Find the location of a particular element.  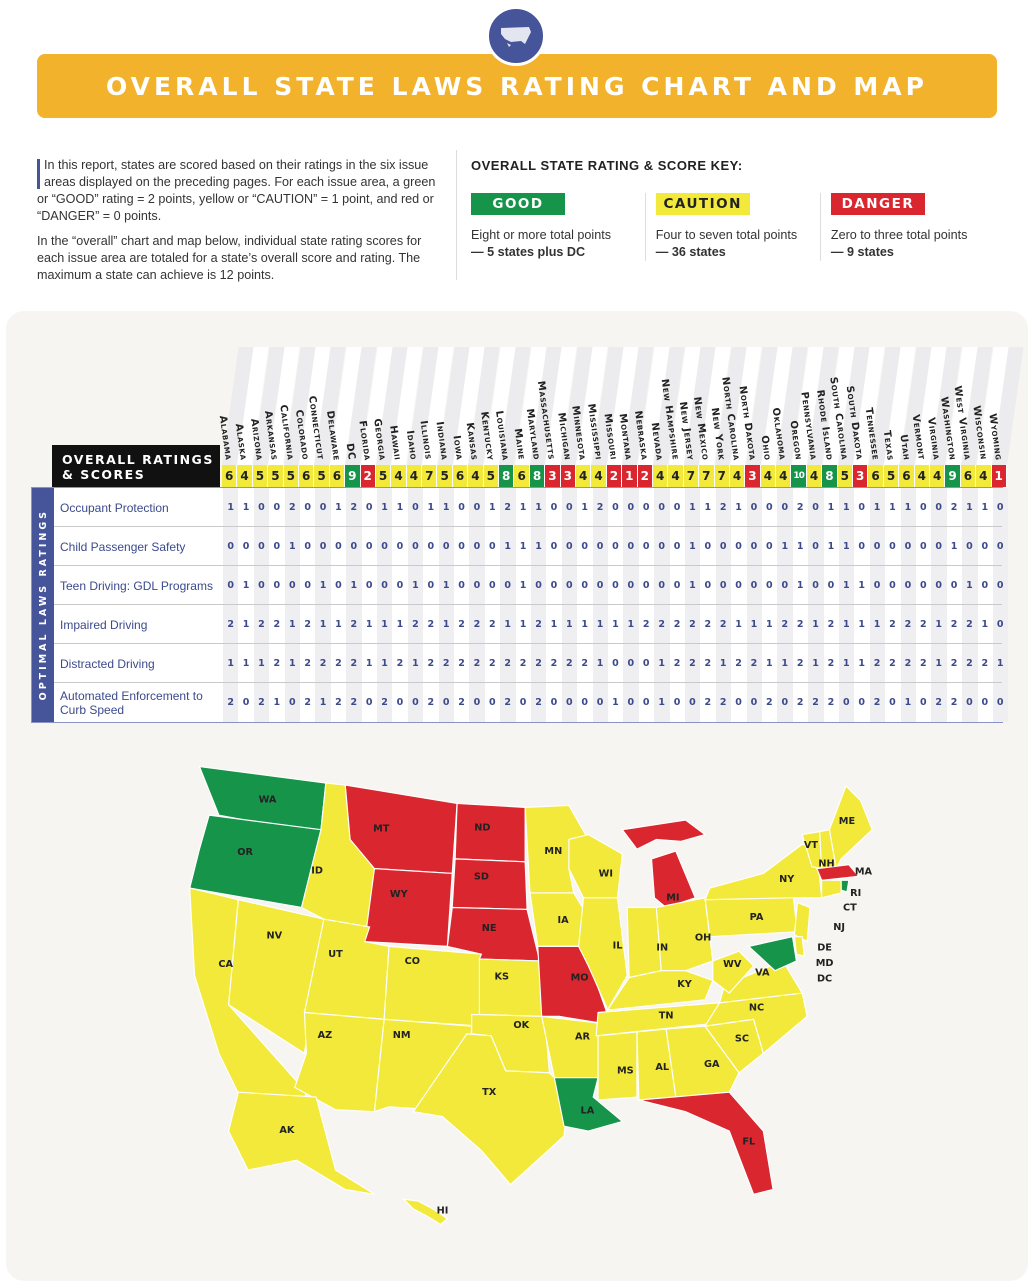

state-ms is located at coordinates (617, 1066).